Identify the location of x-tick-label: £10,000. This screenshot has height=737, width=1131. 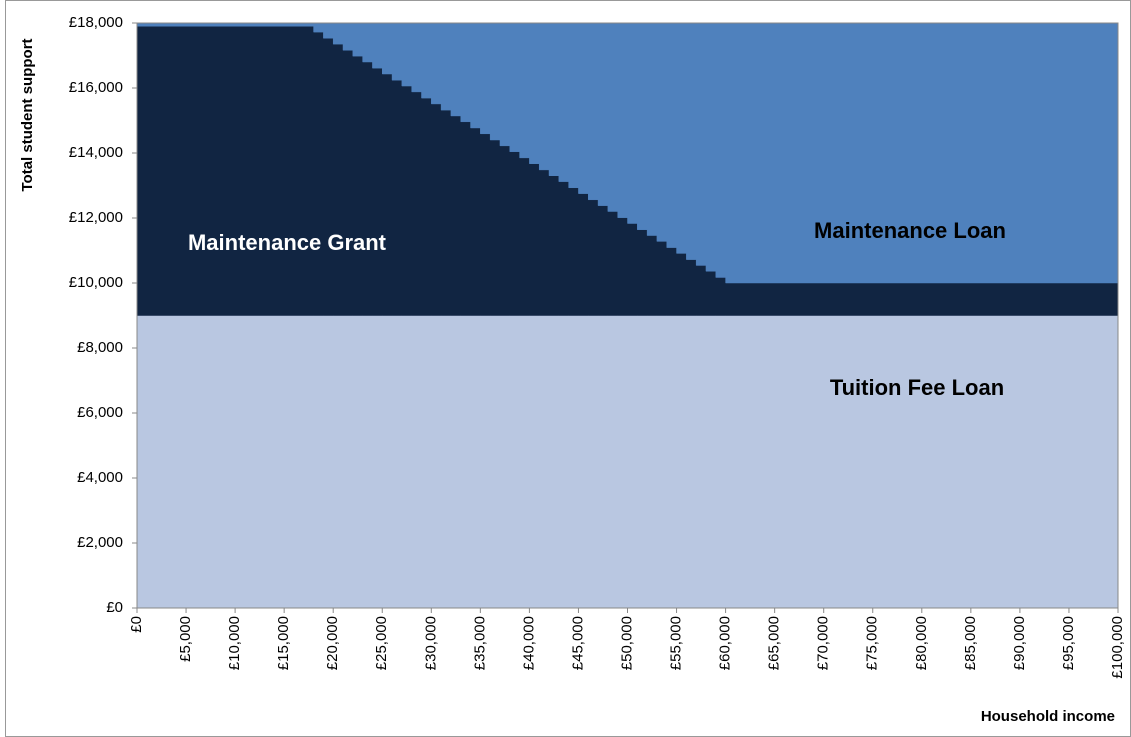
(234, 643).